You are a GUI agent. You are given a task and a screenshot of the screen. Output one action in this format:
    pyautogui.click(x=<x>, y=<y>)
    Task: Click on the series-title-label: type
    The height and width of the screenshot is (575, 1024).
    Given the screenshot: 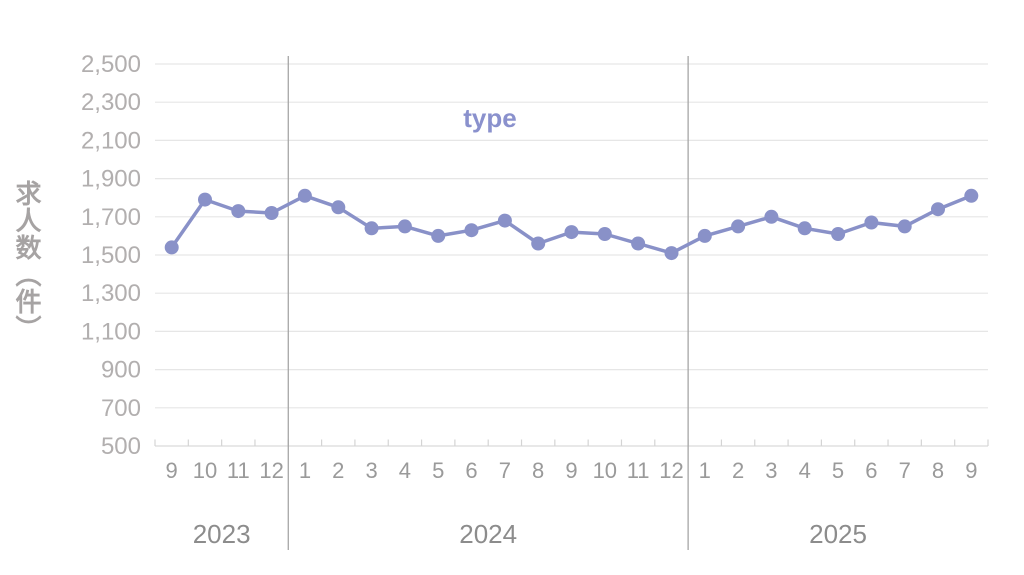 What is the action you would take?
    pyautogui.click(x=490, y=118)
    